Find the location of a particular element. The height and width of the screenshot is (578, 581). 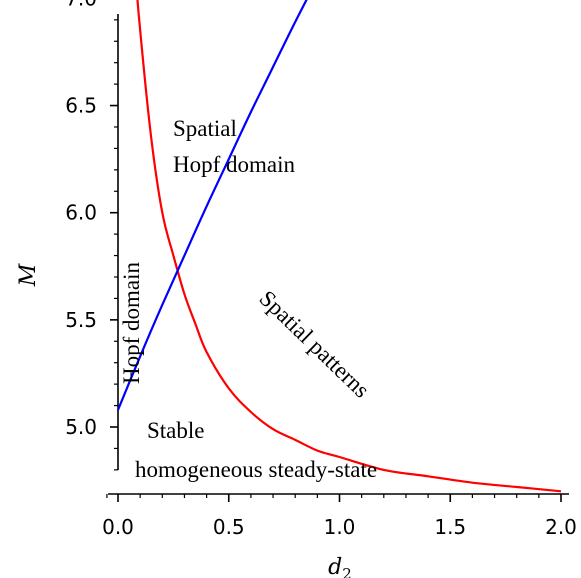

y-tick-label: 6.5 is located at coordinates (81, 106).